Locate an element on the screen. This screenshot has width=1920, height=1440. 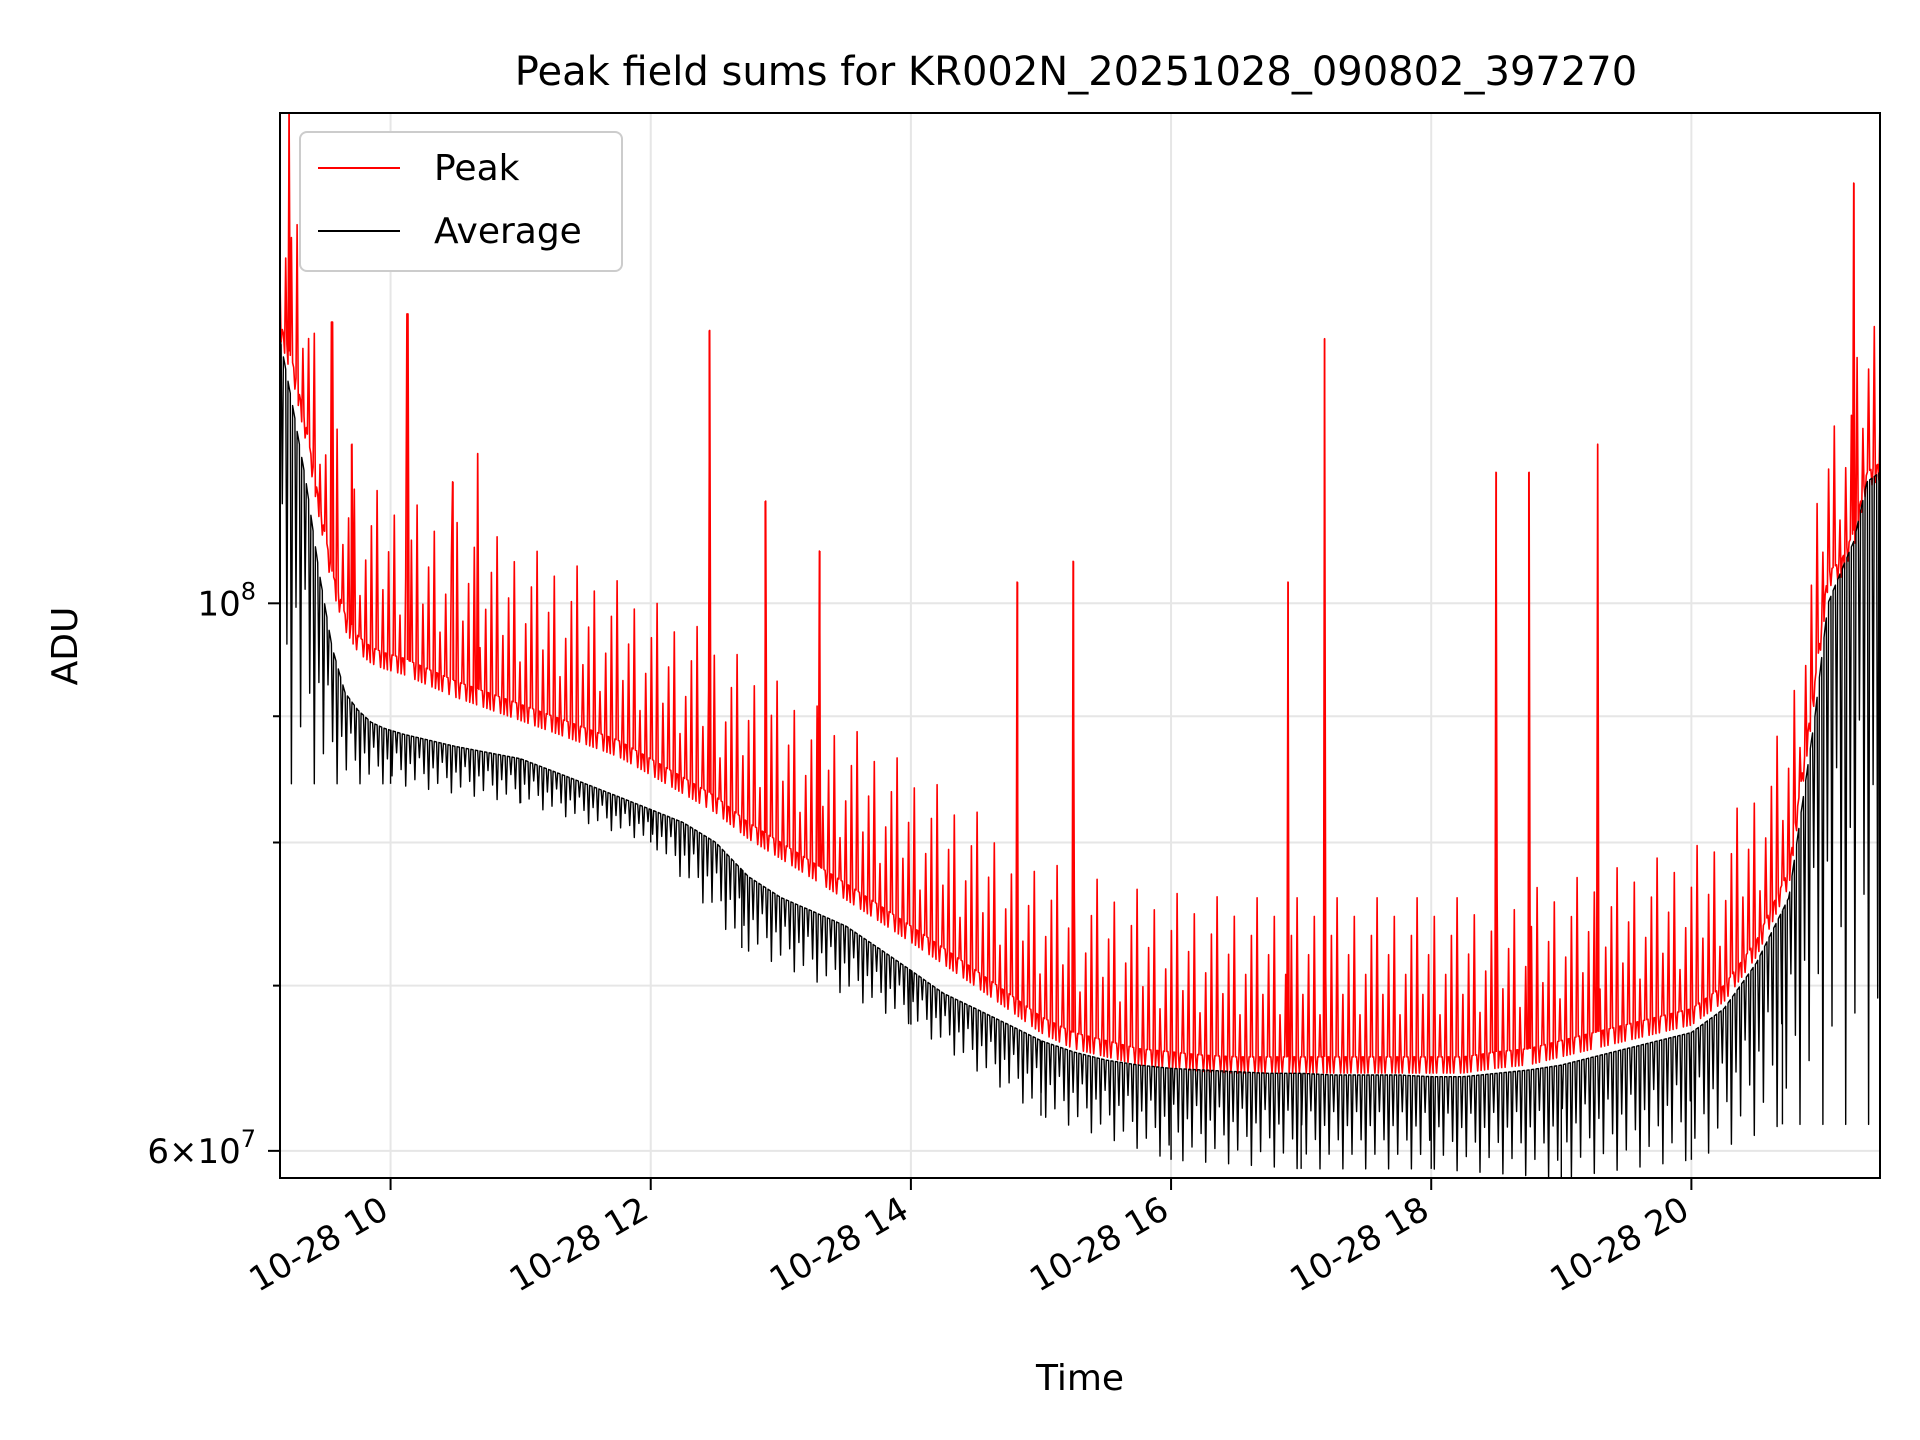
y-tick-label-base: 6×10 is located at coordinates (193, 1152).